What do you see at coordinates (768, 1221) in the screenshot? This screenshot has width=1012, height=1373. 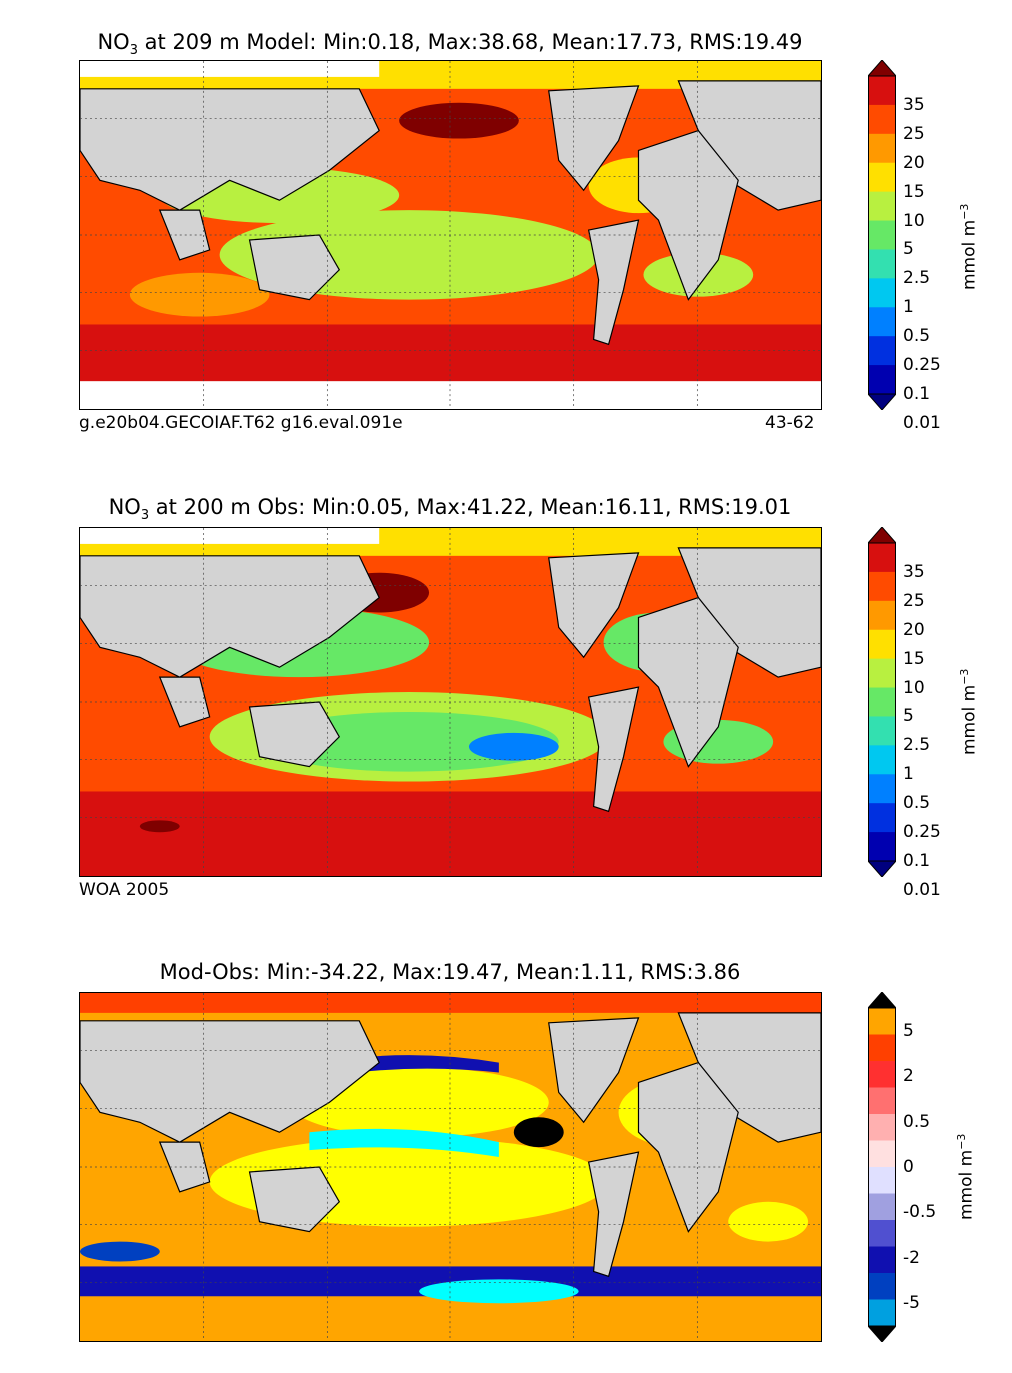 I see `south-atlantic-positive` at bounding box center [768, 1221].